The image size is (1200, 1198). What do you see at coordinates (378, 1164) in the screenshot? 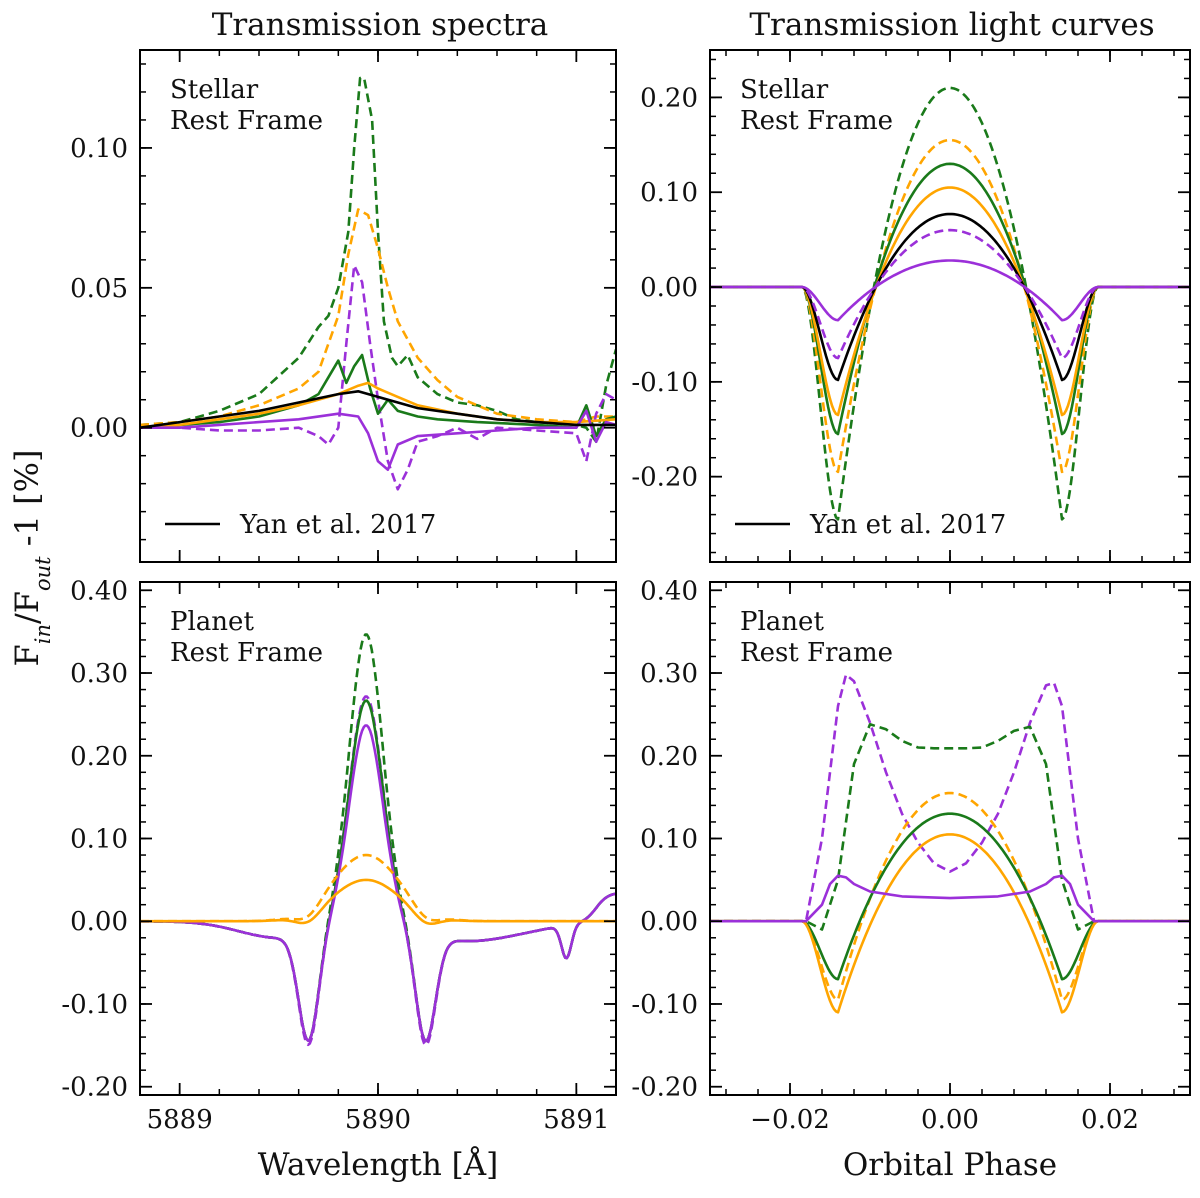
I see `x-axis-label: Wavelength [Å]` at bounding box center [378, 1164].